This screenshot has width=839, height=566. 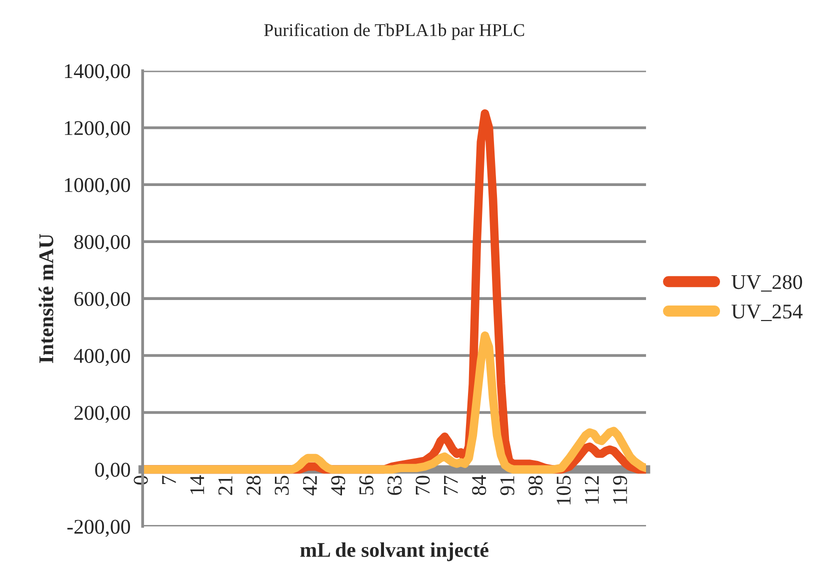 I want to click on x-tick-label: 21, so click(x=225, y=485).